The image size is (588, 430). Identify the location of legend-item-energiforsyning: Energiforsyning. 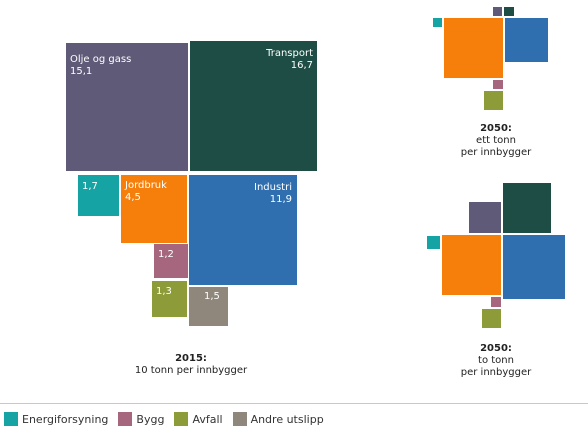
(56, 419).